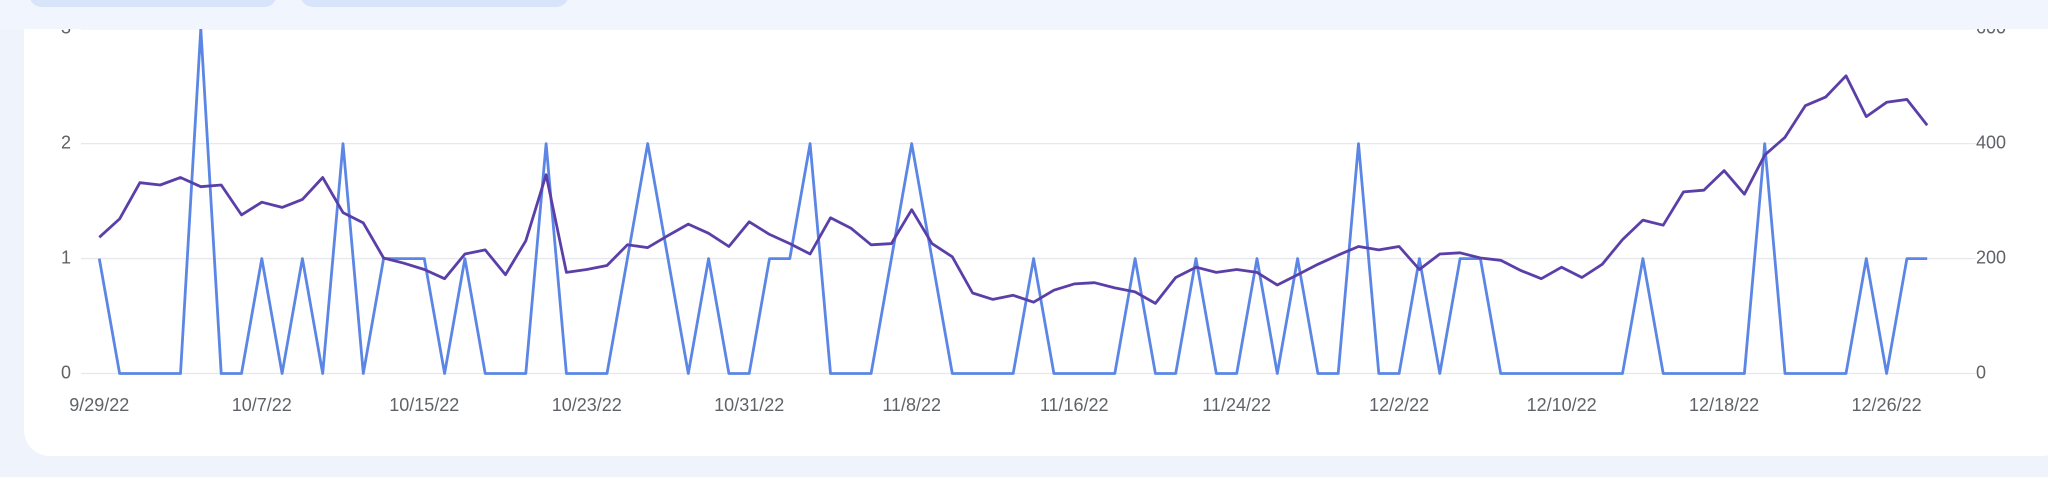 The width and height of the screenshot is (2048, 477). Describe the element at coordinates (1991, 257) in the screenshot. I see `y2-tick-label: 200` at that location.